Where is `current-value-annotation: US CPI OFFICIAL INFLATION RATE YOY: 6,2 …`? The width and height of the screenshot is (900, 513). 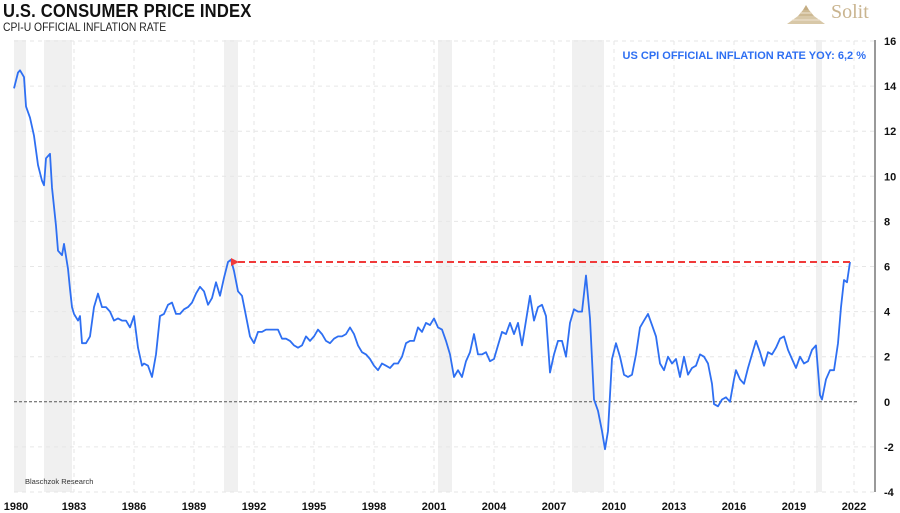 current-value-annotation: US CPI OFFICIAL INFLATION RATE YOY: 6,2 … is located at coordinates (745, 56).